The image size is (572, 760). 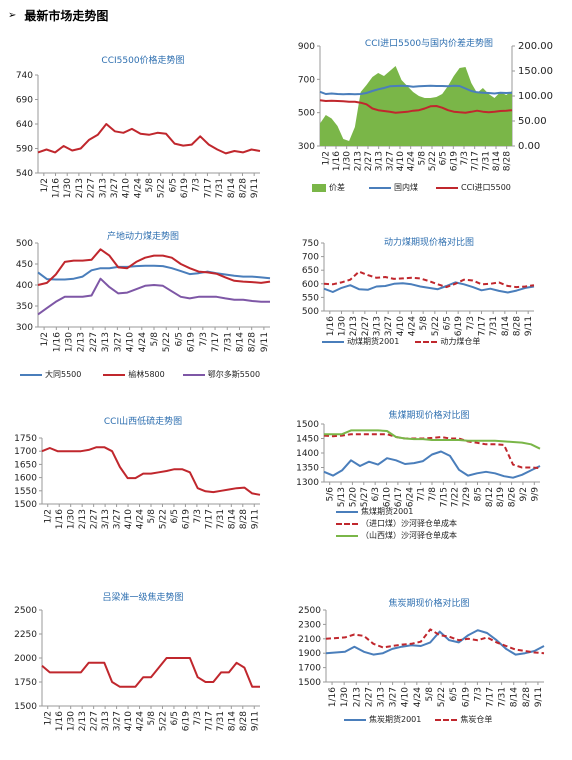 What do you see at coordinates (524, 494) in the screenshot?
I see `x-tick-label: 9/2` at bounding box center [524, 494].